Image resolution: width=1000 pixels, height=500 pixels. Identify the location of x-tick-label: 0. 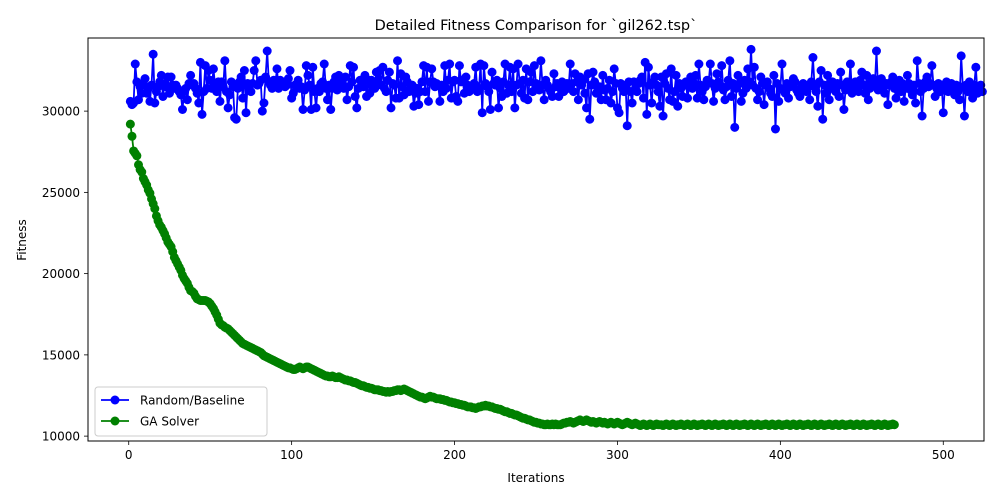
(129, 455).